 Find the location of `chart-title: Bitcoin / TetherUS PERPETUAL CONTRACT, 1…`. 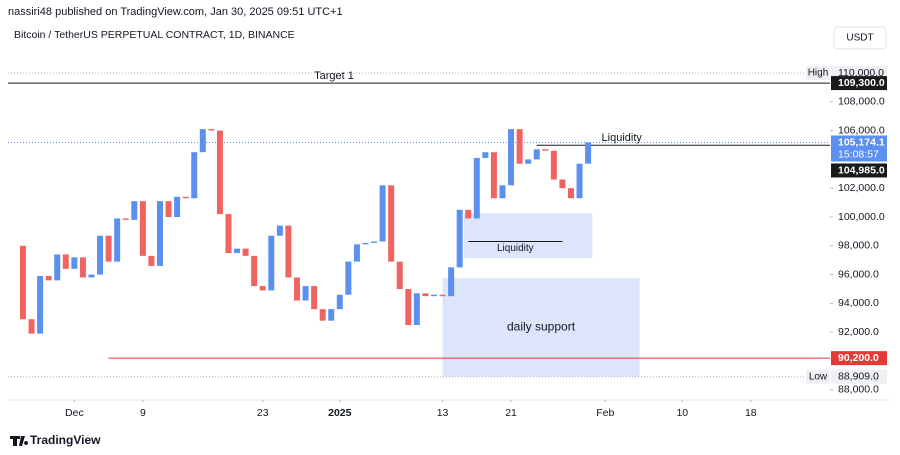

chart-title: Bitcoin / TetherUS PERPETUAL CONTRACT, 1… is located at coordinates (154, 35).